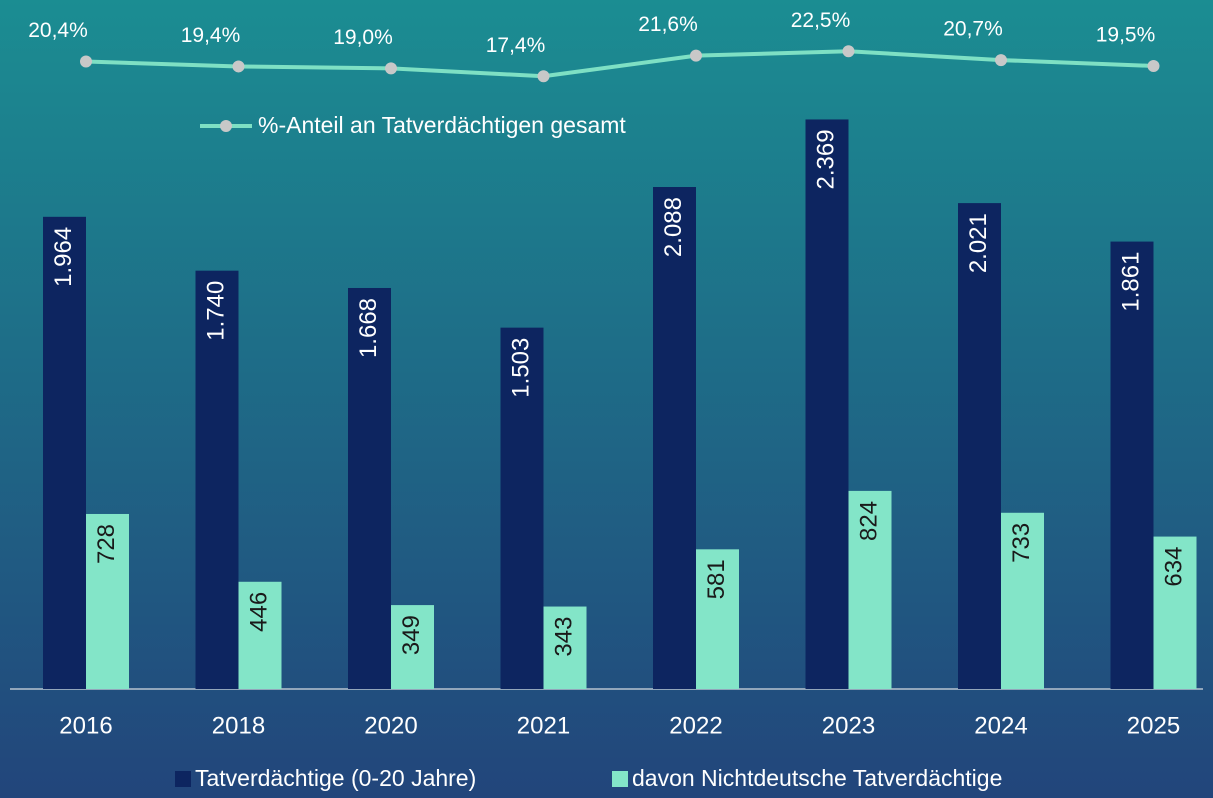  I want to click on value-label: 20,4%, so click(58, 30).